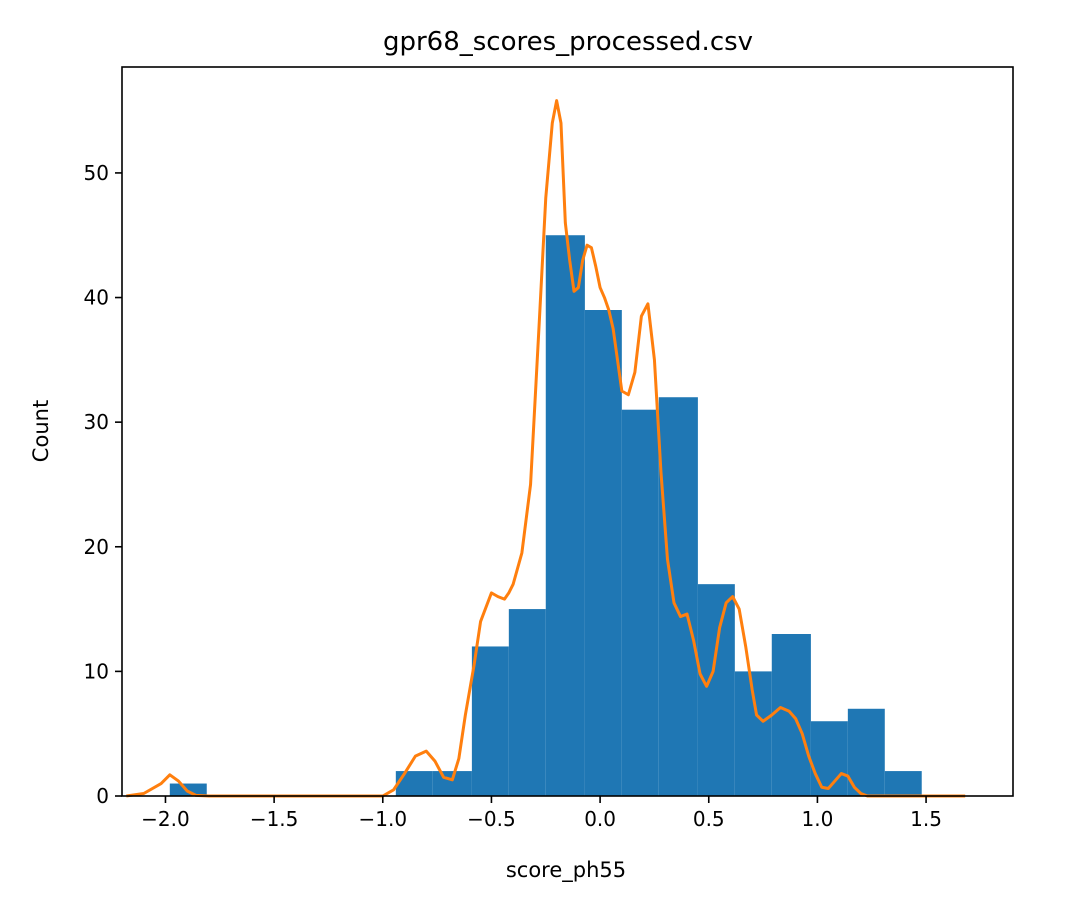 This screenshot has height=898, width=1074. I want to click on x-tick-label: 0.0, so click(600, 819).